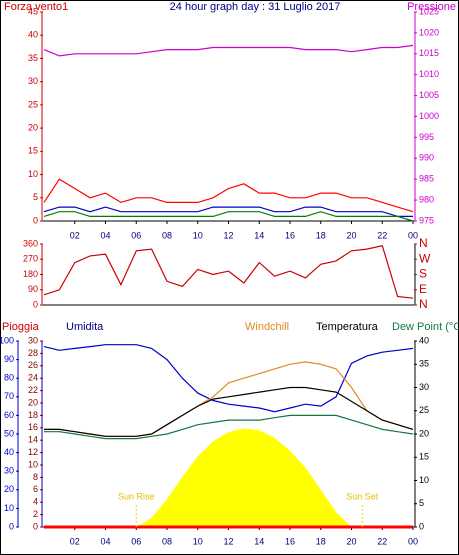 This screenshot has width=459, height=555. I want to click on y-tick-label: 28, so click(33, 353).